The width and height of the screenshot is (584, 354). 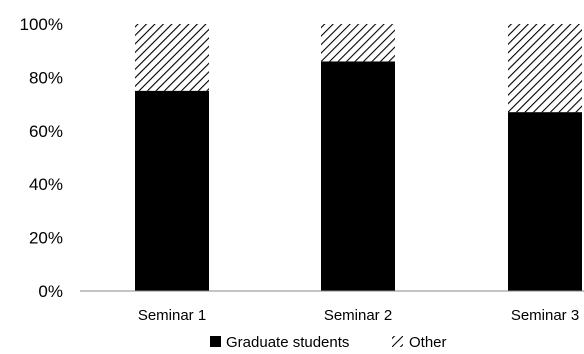 I want to click on y-tick-label: 60%, so click(x=46, y=131).